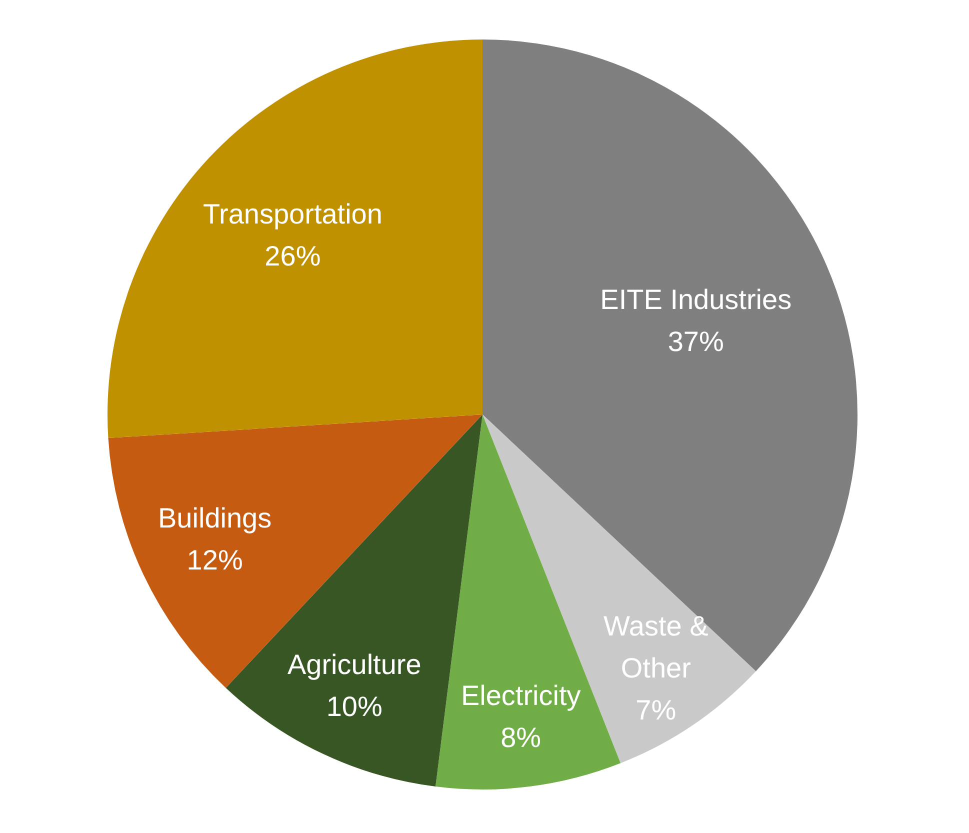 This screenshot has width=969, height=833. I want to click on slice-label: Agriculture, so click(354, 664).